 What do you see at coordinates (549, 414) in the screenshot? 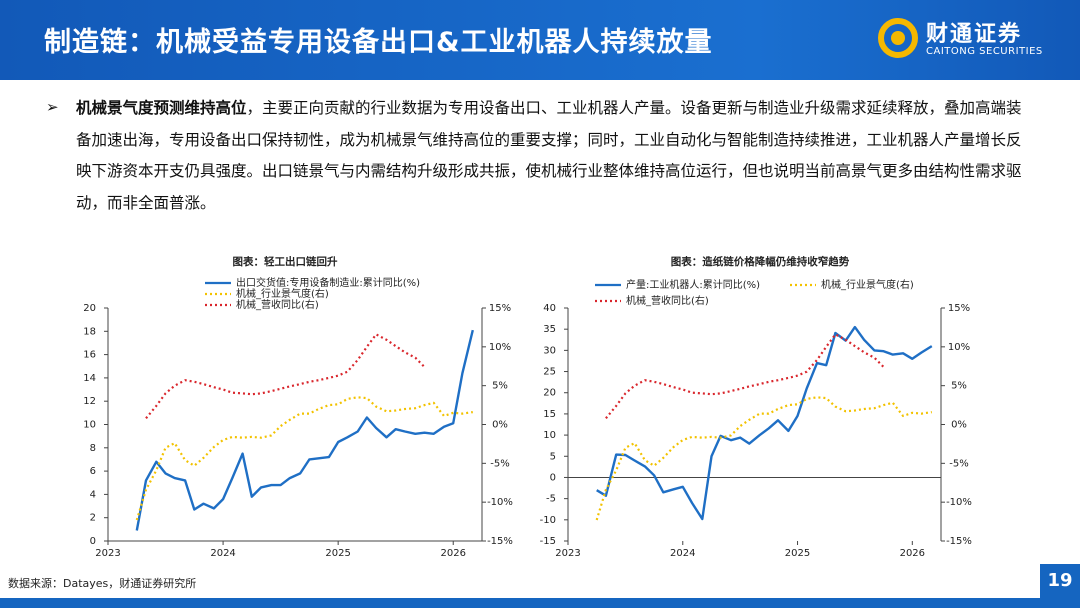
I see `y-tick-label: 15` at bounding box center [549, 414].